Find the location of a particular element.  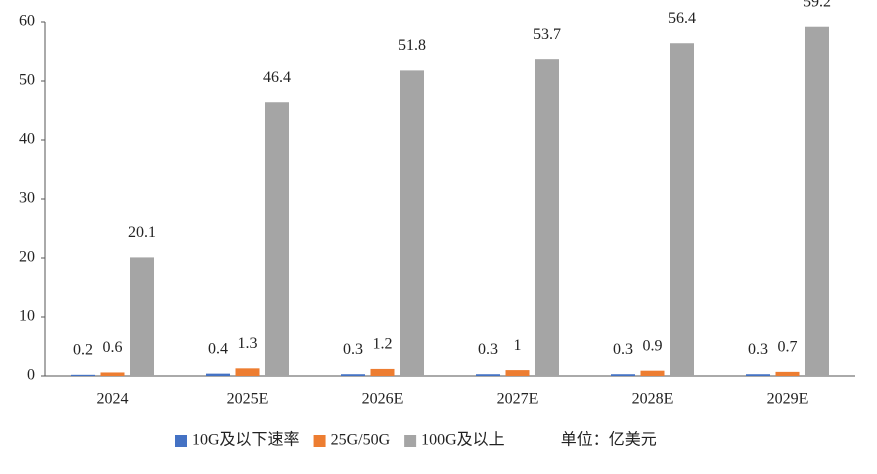

x-tick-label: 2029E is located at coordinates (788, 399).